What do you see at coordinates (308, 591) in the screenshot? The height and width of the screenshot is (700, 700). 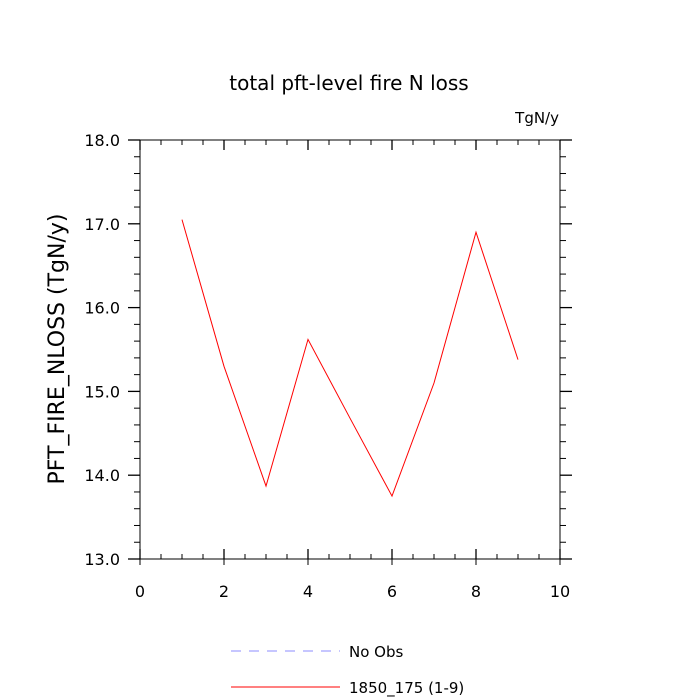 I see `x-tick-label: 4` at bounding box center [308, 591].